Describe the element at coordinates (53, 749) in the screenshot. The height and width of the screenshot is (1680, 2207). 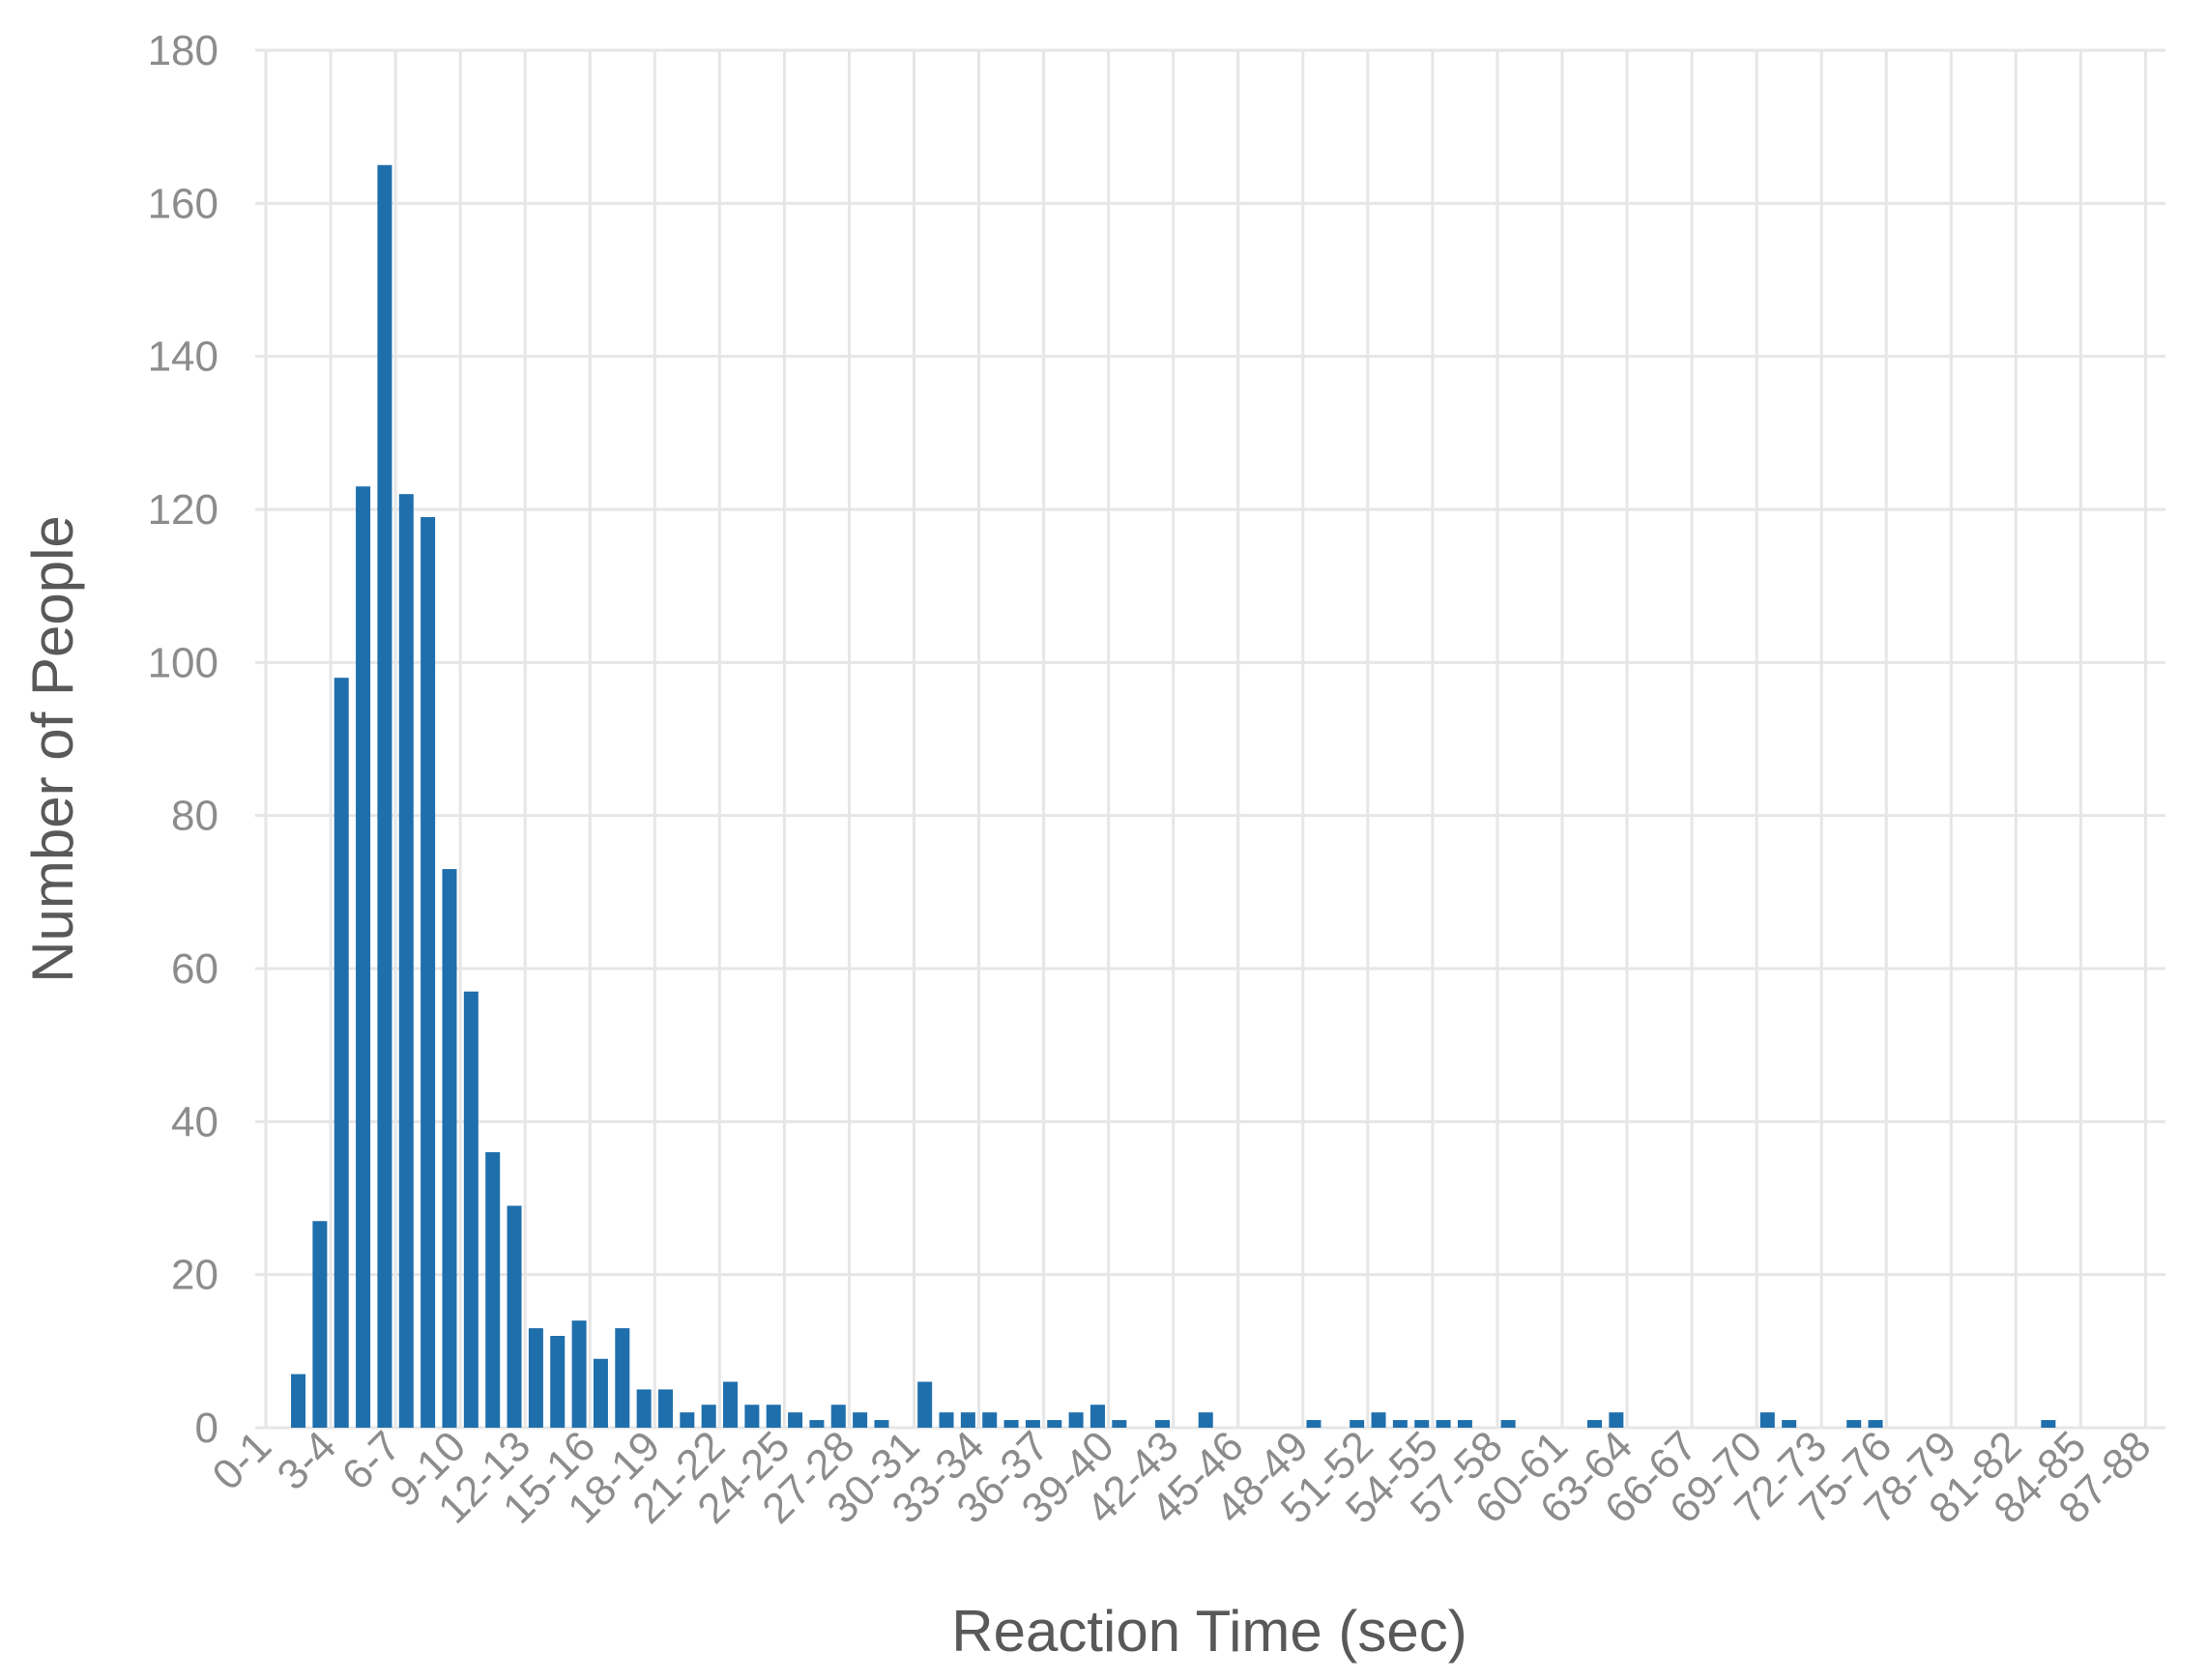
I see `y-axis-title: Number of People` at that location.